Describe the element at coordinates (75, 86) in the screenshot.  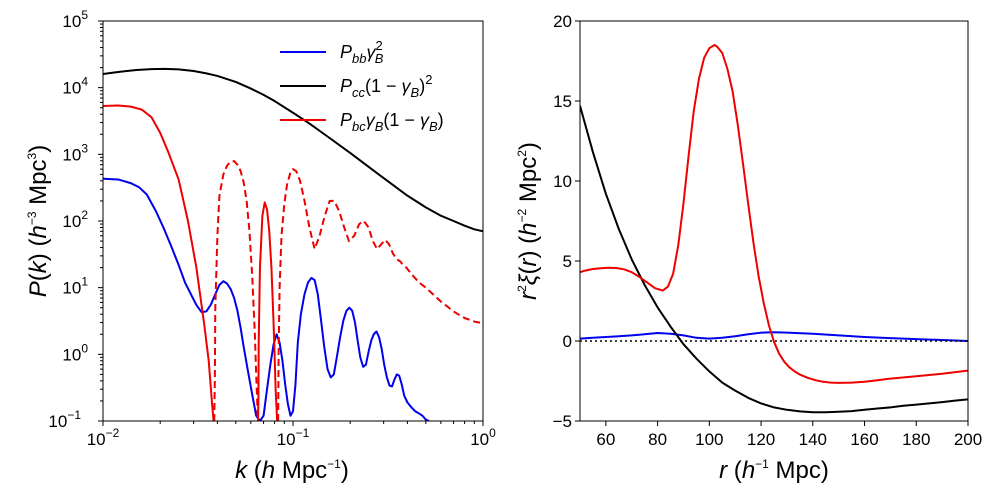
I see `left-y-tick-label: 10⁴` at that location.